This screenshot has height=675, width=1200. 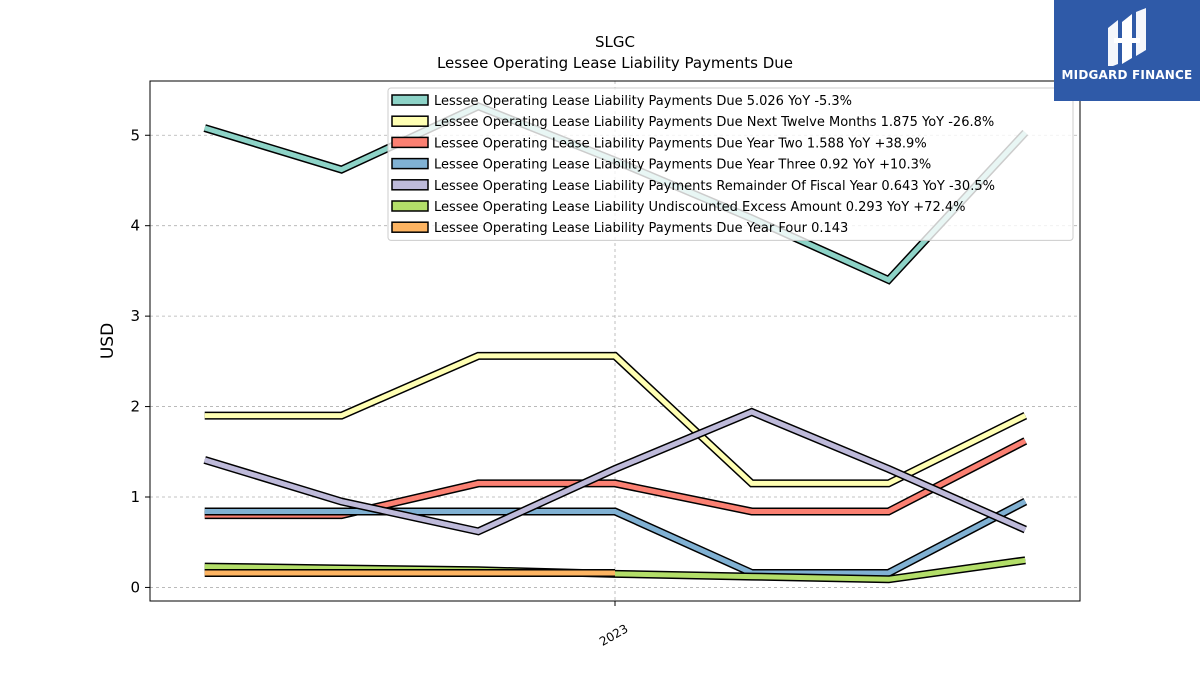 I want to click on y-tick-label: 5, so click(x=135, y=135).